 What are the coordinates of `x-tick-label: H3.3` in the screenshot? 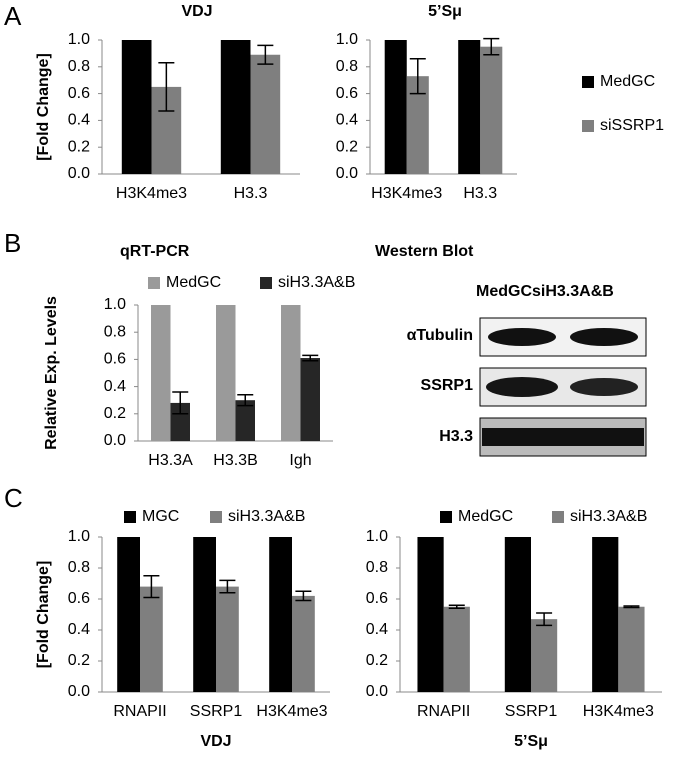 It's located at (480, 193).